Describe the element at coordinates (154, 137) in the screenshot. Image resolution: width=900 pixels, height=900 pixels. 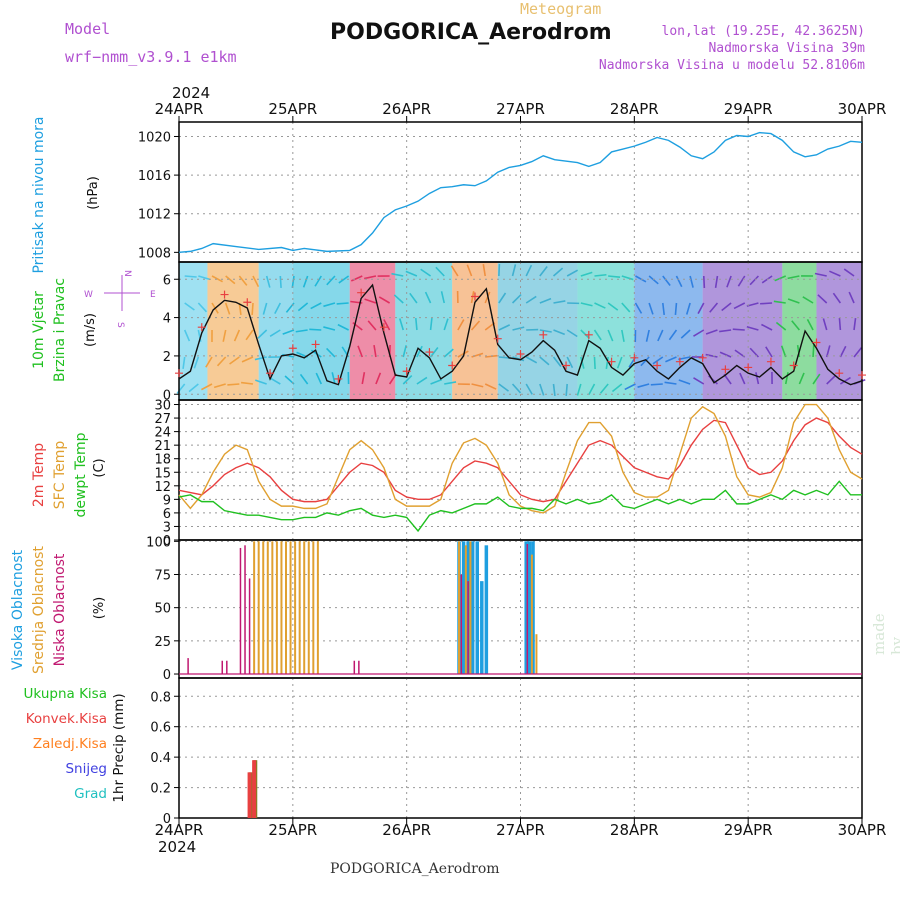
I see `ytick-label-0-3: 1020` at that location.